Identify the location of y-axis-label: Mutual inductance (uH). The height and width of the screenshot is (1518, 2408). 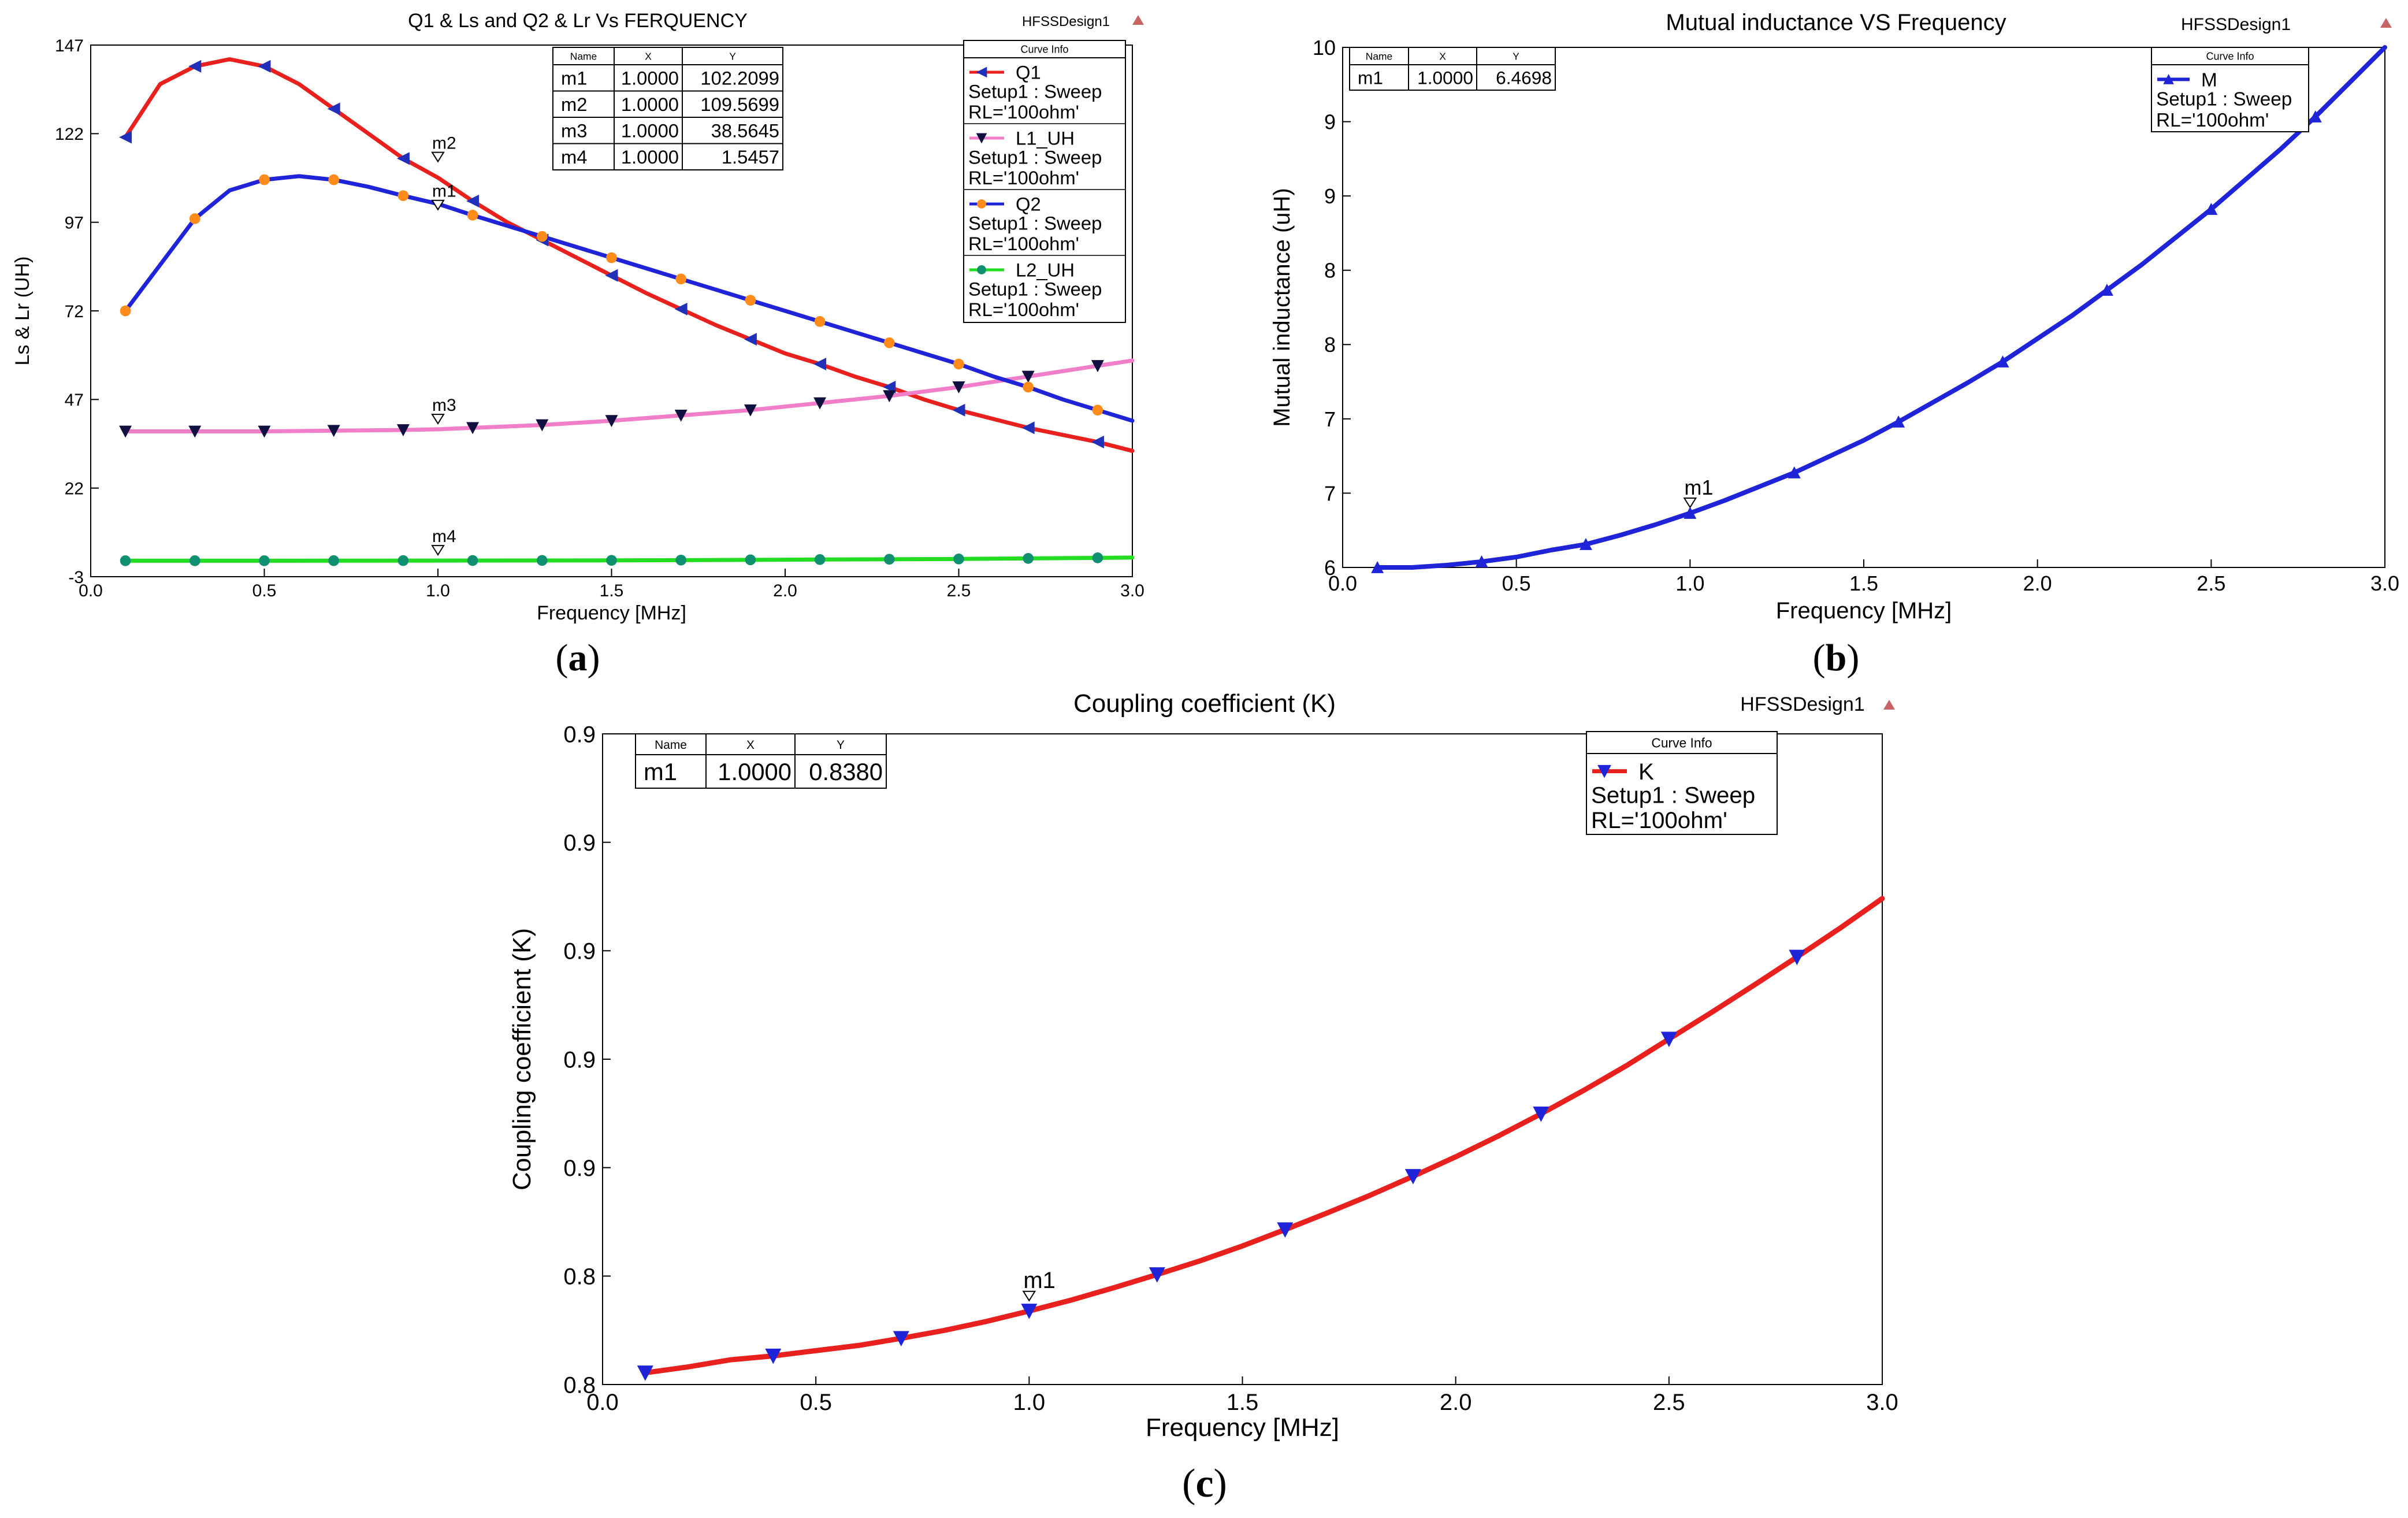
(1282, 307).